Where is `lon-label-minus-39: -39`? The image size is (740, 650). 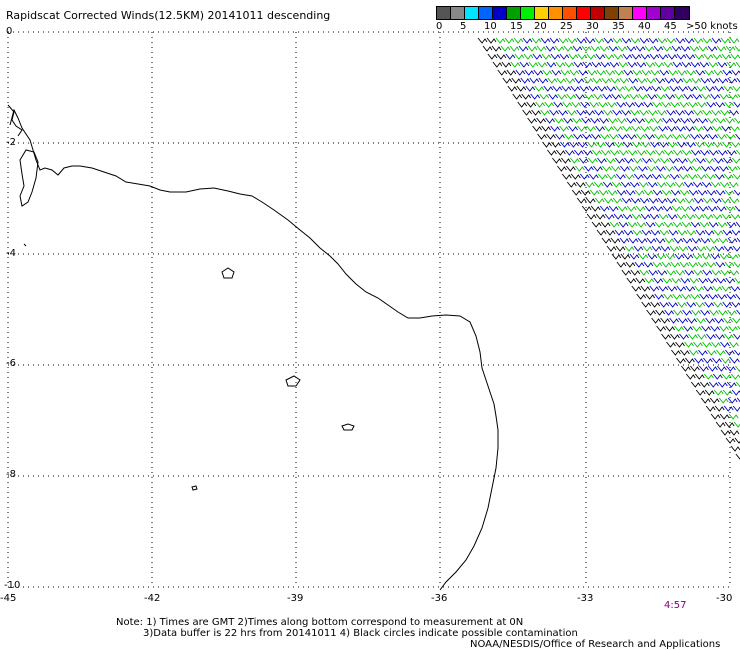 lon-label-minus-39: -39 is located at coordinates (295, 598).